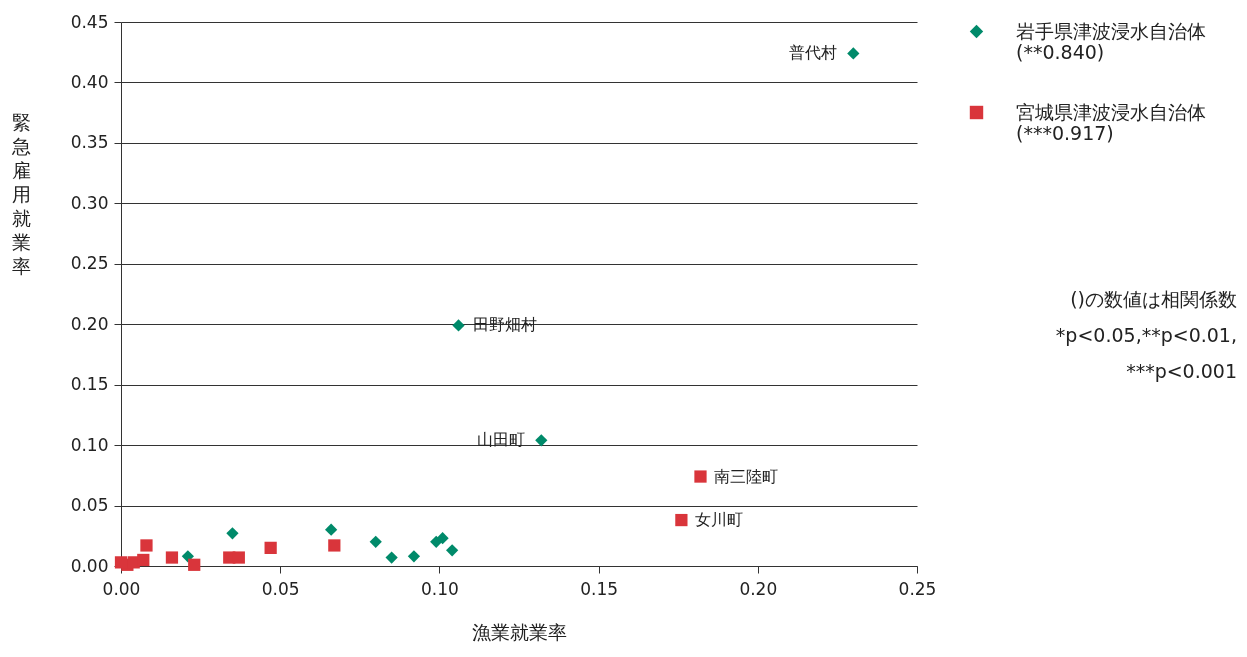 The width and height of the screenshot is (1247, 657). What do you see at coordinates (1111, 41) in the screenshot?
I see `legend-label: 岩手県津波浸水自治体 (**0.840)` at bounding box center [1111, 41].